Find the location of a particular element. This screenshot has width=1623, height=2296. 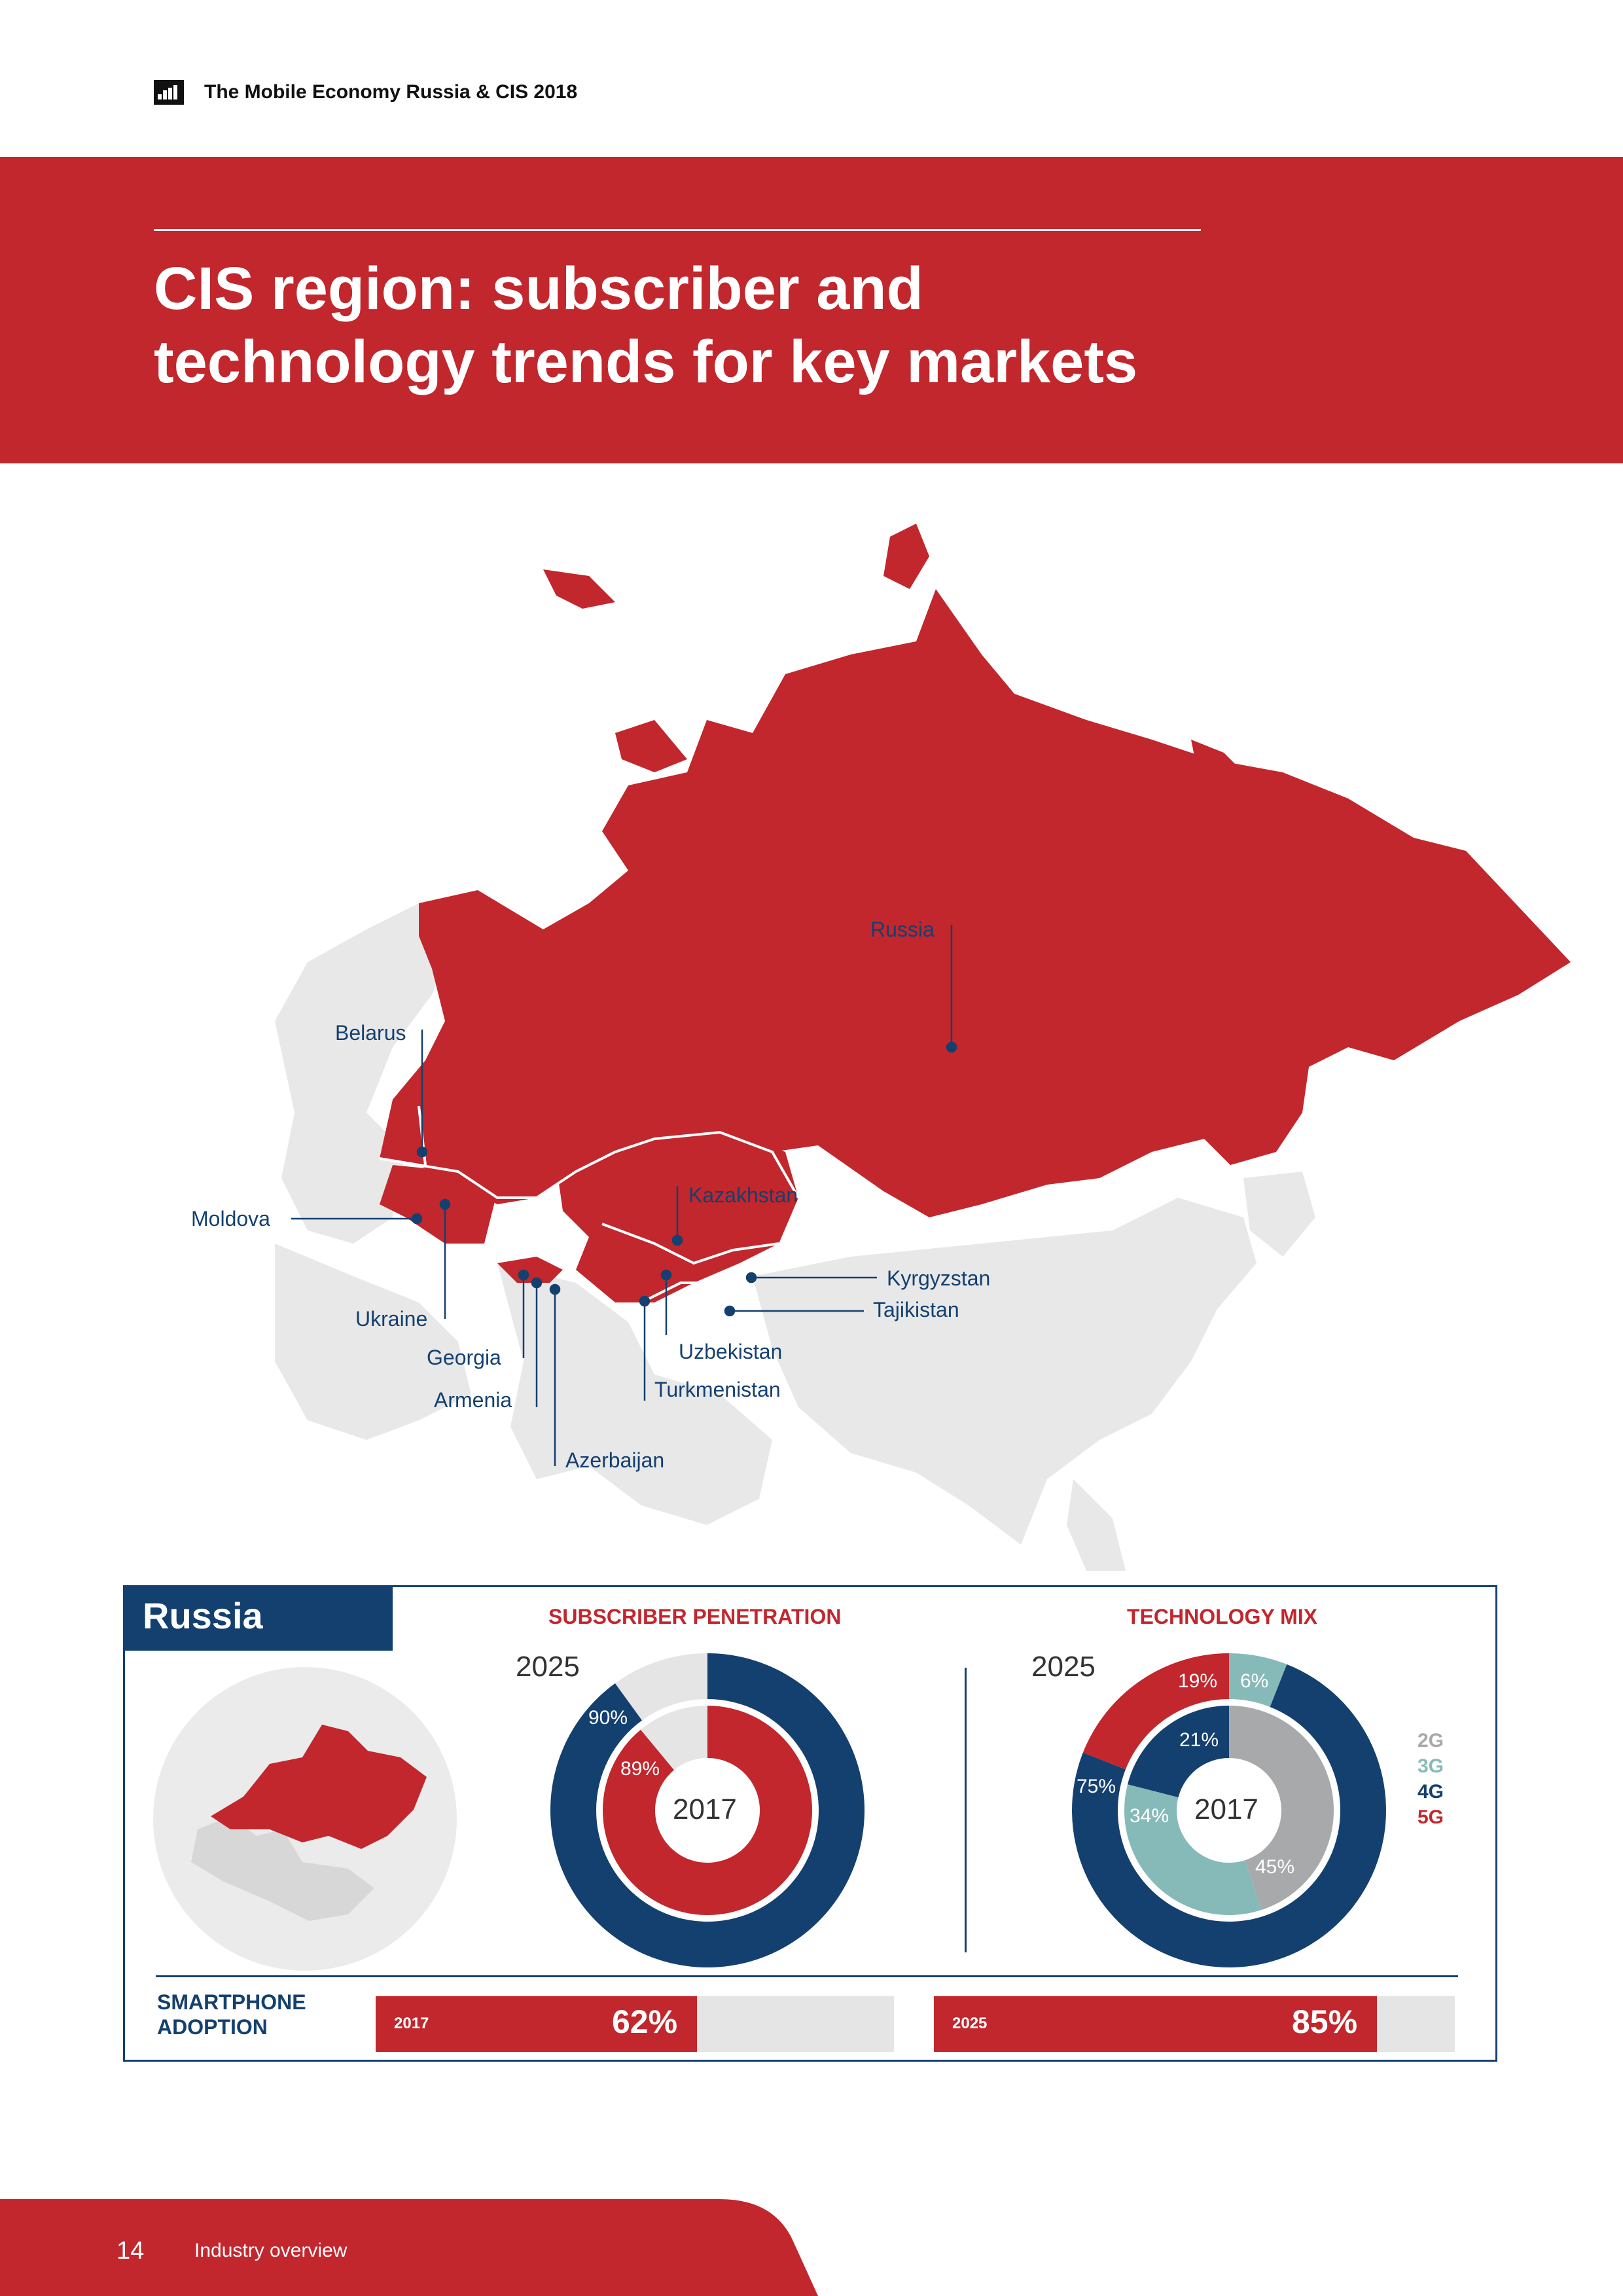

smartphone-2025-year: 2025 is located at coordinates (970, 2023).